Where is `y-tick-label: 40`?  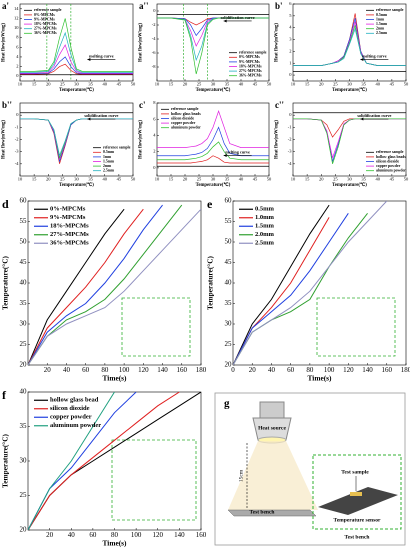
y-tick-label: 40 is located at coordinates (24, 392).